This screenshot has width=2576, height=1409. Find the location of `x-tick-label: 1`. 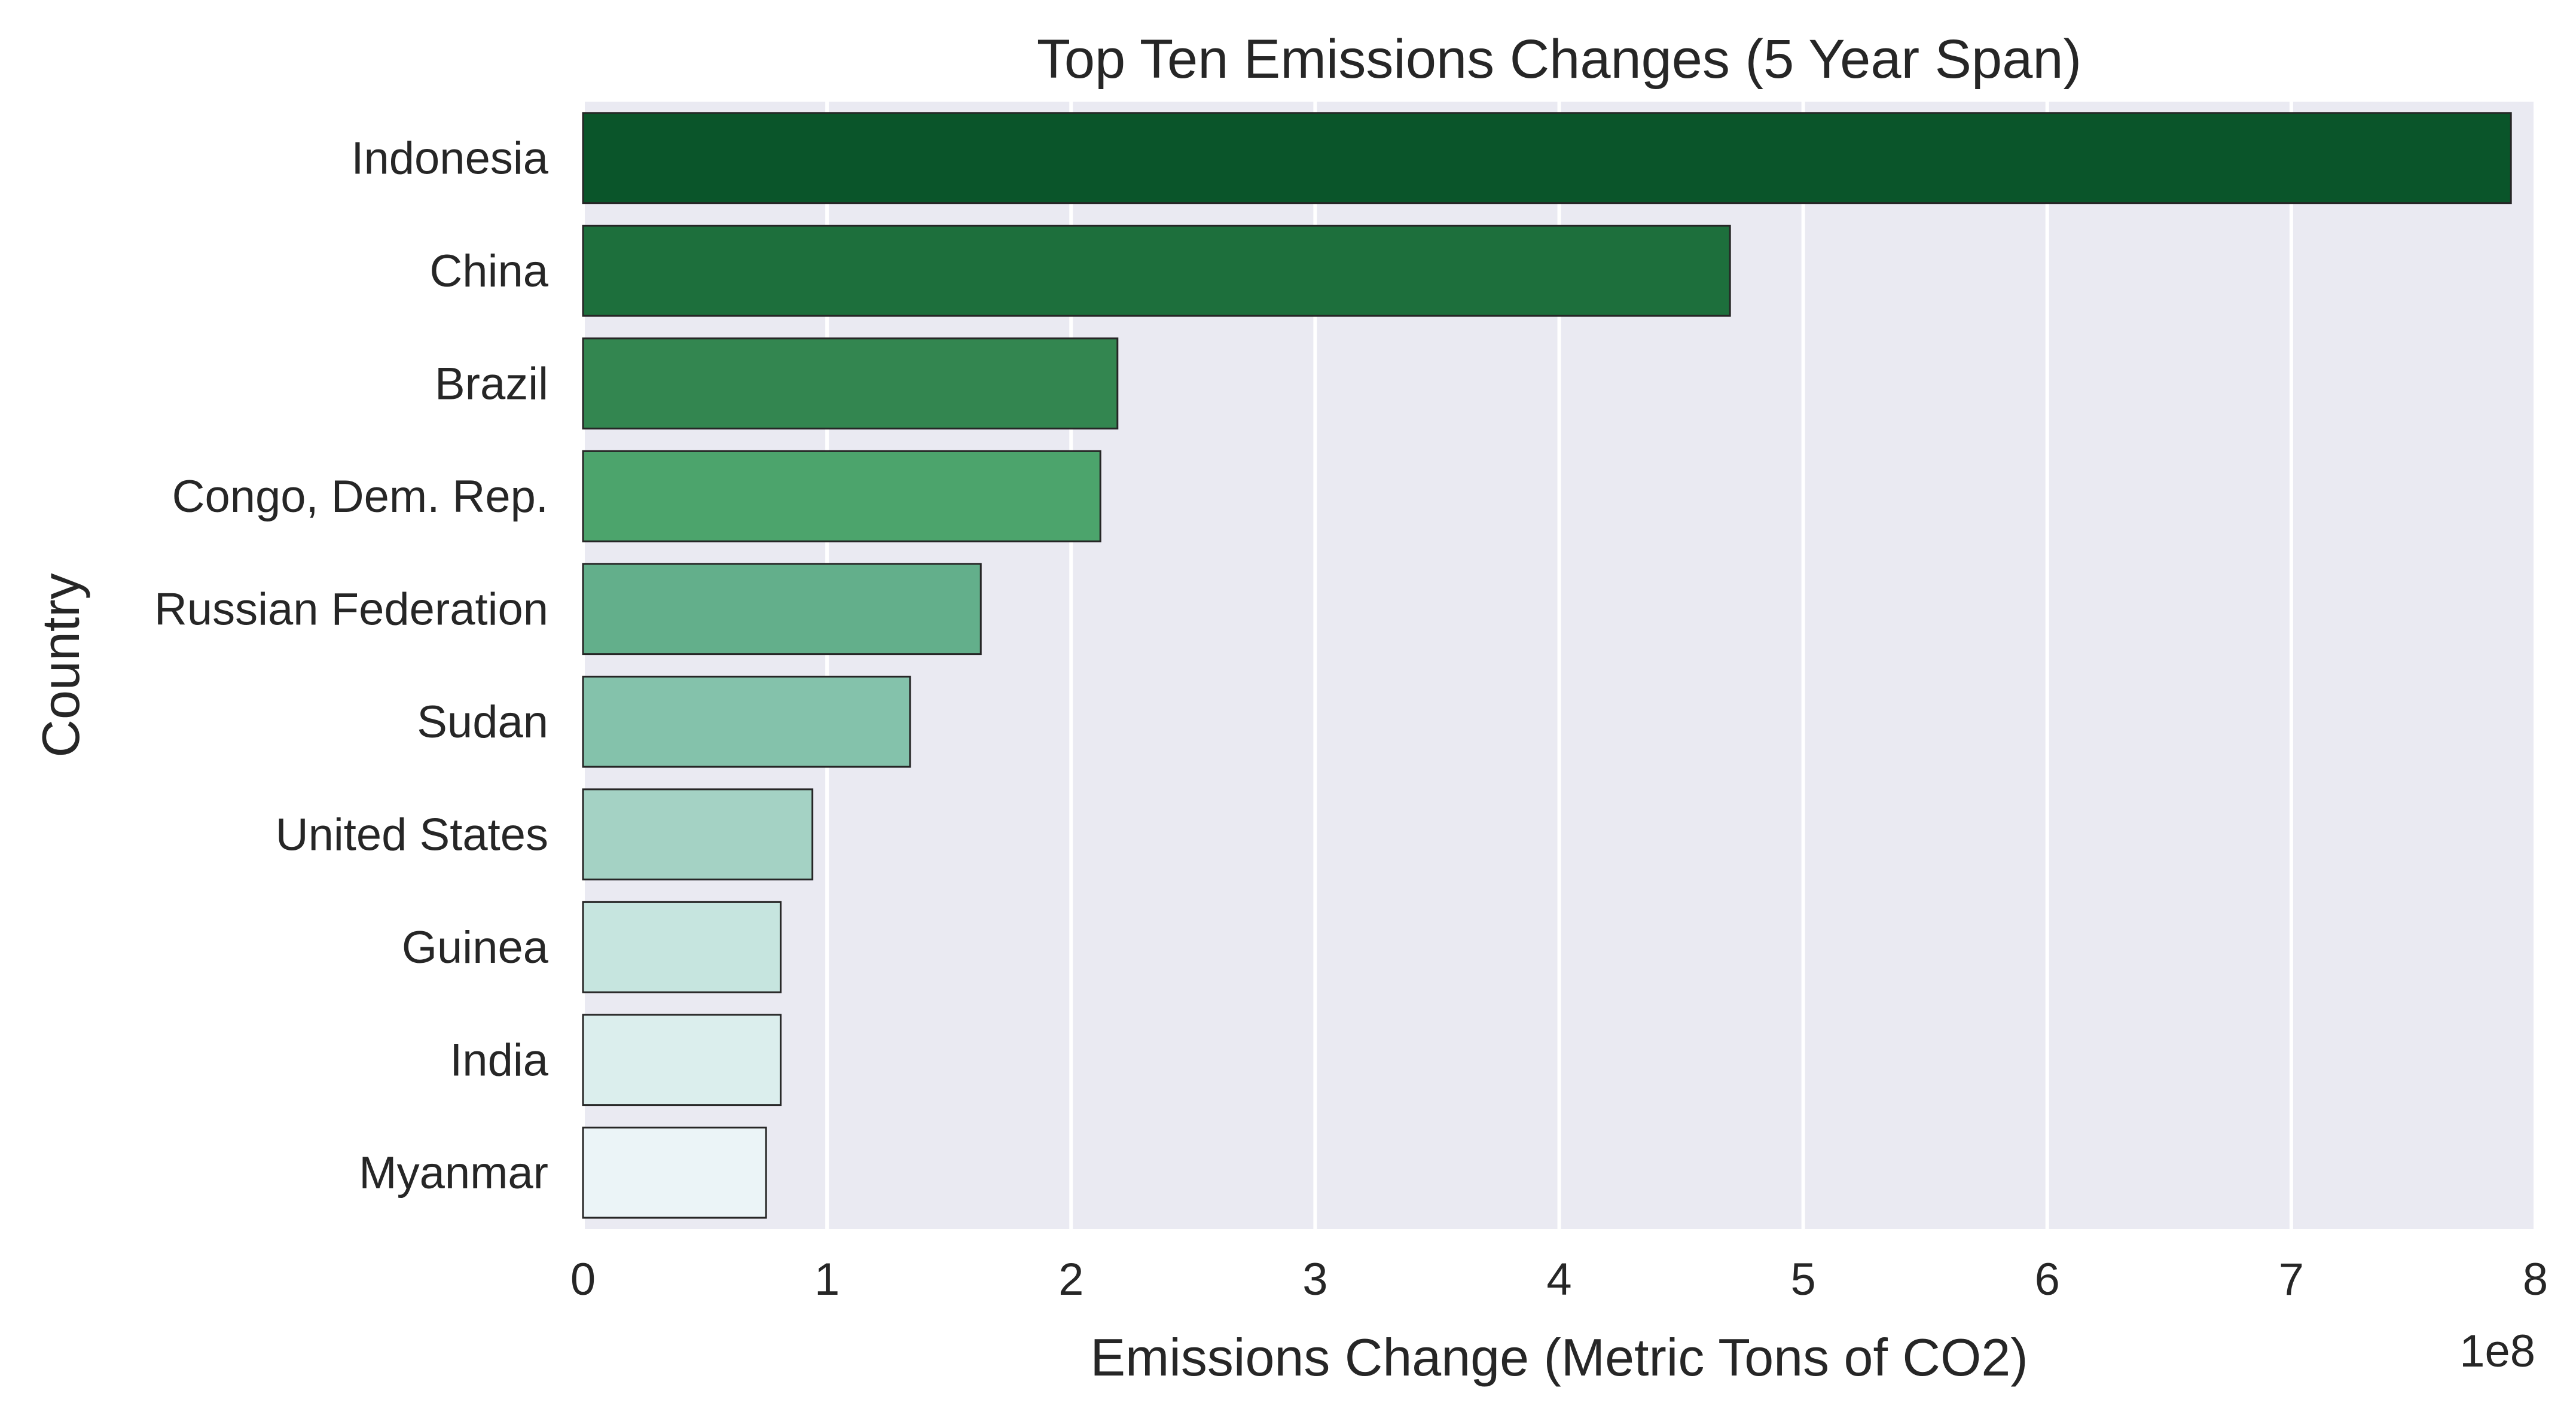

x-tick-label: 1 is located at coordinates (827, 1279).